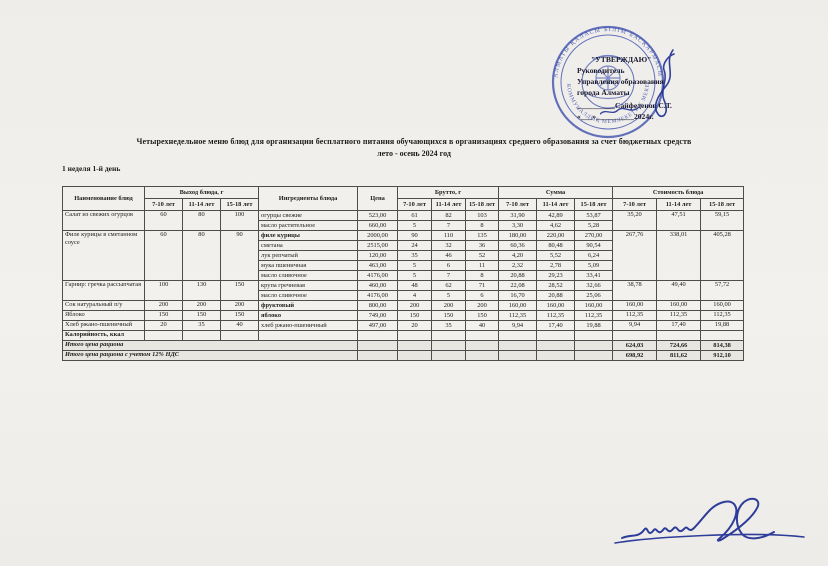  I want to click on totals-row: Итого цена рациона 624,03 724,66 814,38, so click(403, 345).